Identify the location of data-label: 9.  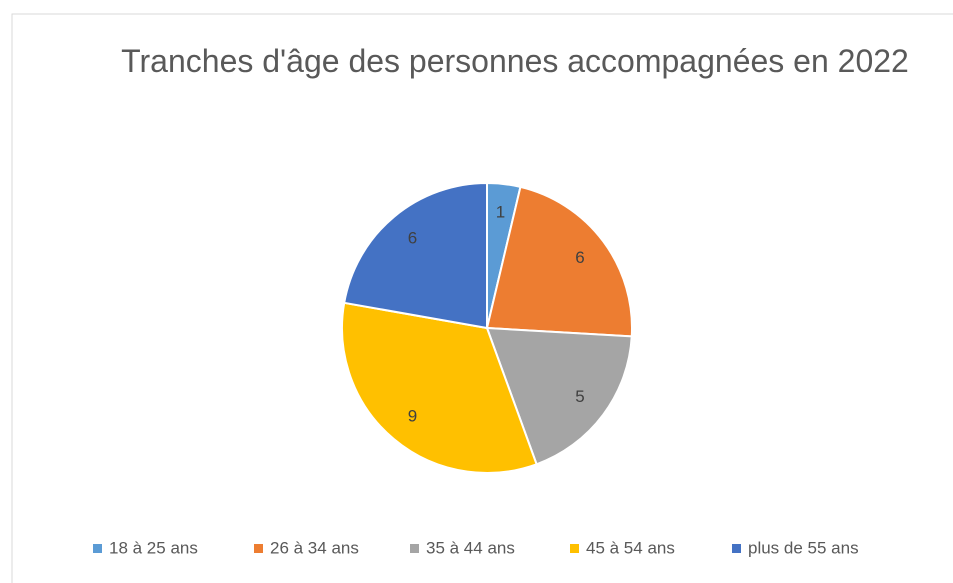
(412, 415).